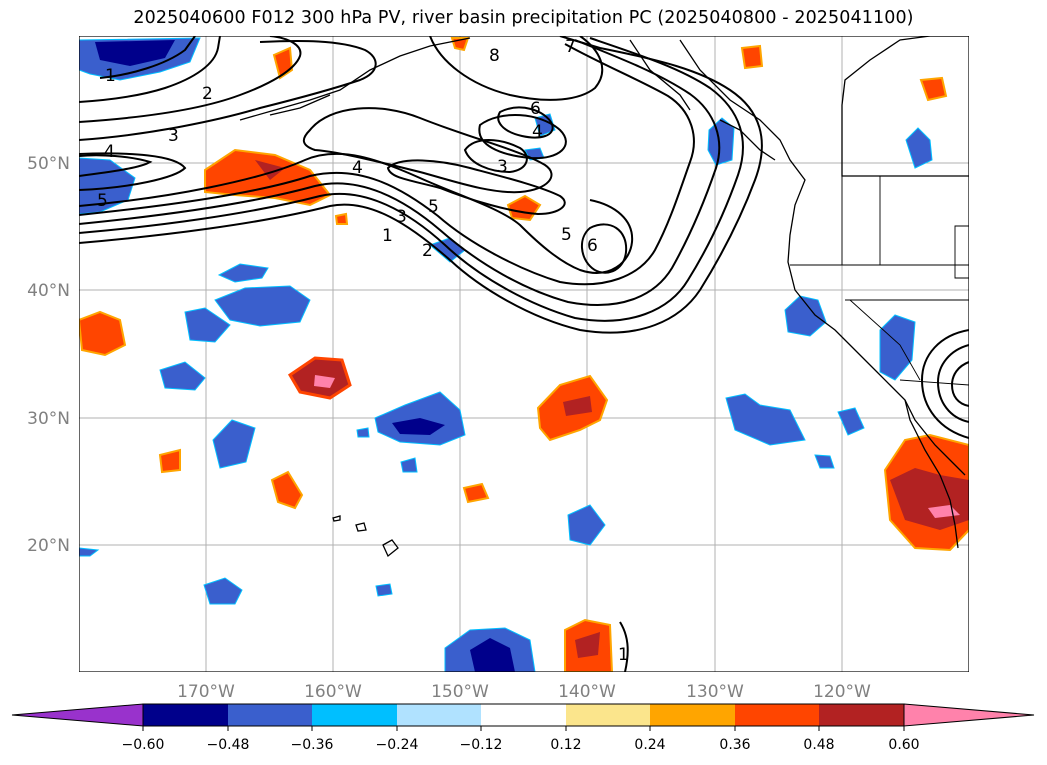 The height and width of the screenshot is (765, 1047). I want to click on lon-label: 150°W, so click(460, 692).